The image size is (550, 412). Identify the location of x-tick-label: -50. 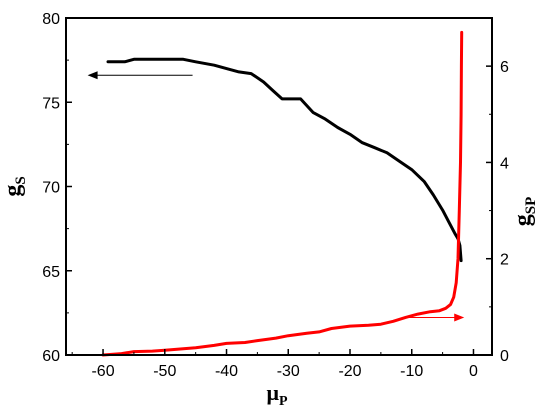
(164, 371).